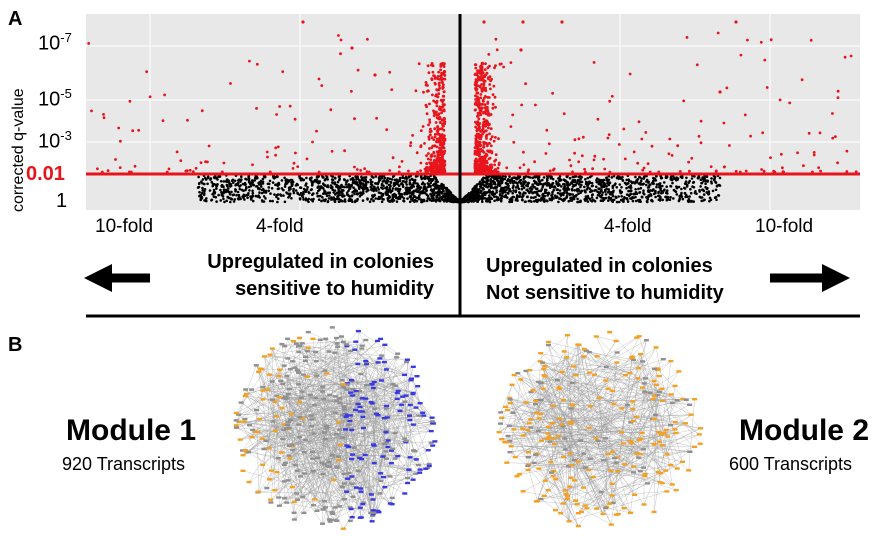  What do you see at coordinates (55, 98) in the screenshot?
I see `y-tick-1e-5: 10⁻⁵` at bounding box center [55, 98].